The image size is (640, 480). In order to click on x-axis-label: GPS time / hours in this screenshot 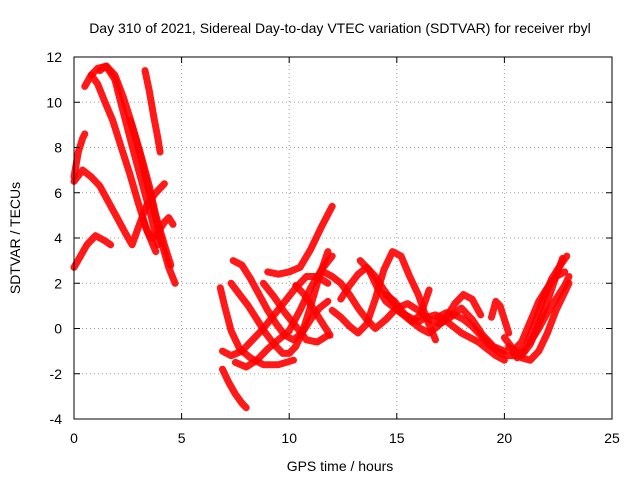, I will do `click(340, 466)`.